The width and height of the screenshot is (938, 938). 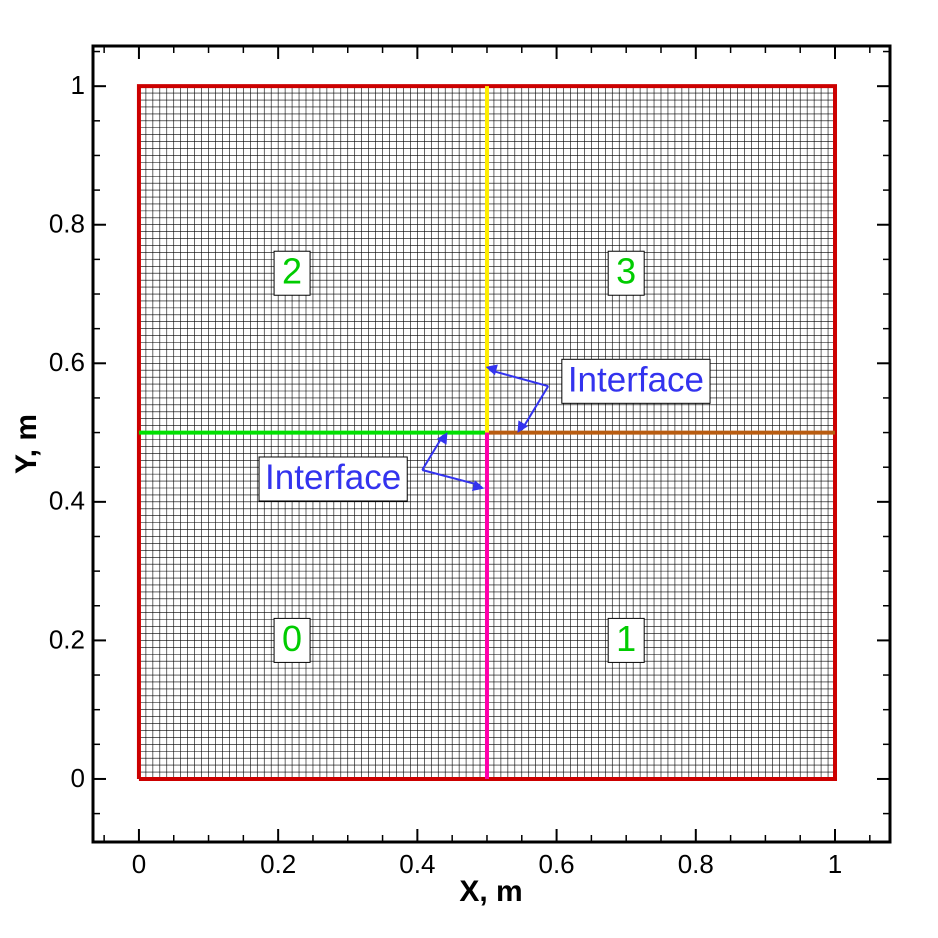 What do you see at coordinates (278, 864) in the screenshot?
I see `x-tick-label: 0.2` at bounding box center [278, 864].